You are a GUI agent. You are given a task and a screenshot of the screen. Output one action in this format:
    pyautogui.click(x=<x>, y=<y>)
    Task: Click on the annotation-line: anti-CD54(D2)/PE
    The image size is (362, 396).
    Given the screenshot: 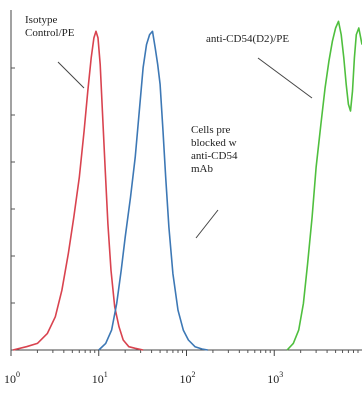 What is the action you would take?
    pyautogui.click(x=248, y=39)
    